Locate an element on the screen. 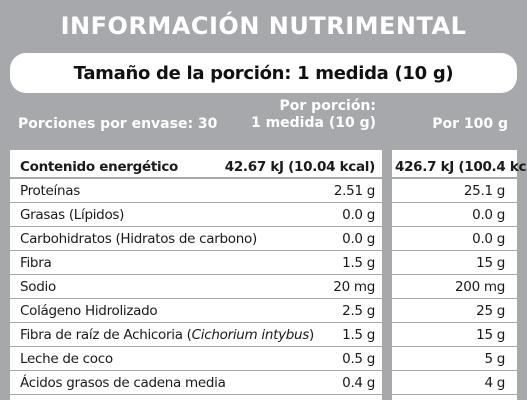 Image resolution: width=527 pixels, height=400 pixels. nutrient-name: Leche de coco is located at coordinates (66, 359).